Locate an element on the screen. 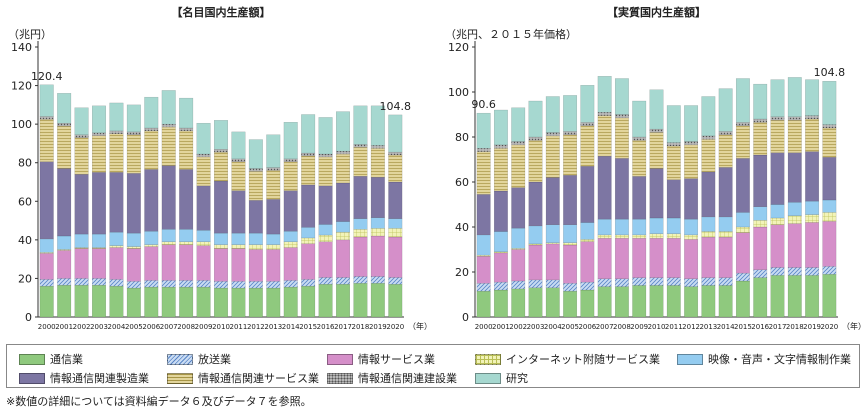 This screenshot has width=866, height=413. x-tick-label: 2003 is located at coordinates (99, 327).